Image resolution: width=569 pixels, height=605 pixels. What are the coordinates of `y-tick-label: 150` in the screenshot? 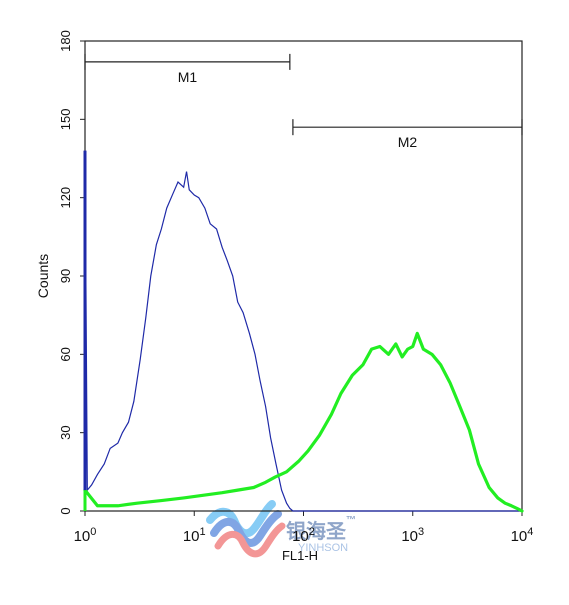 It's located at (65, 119).